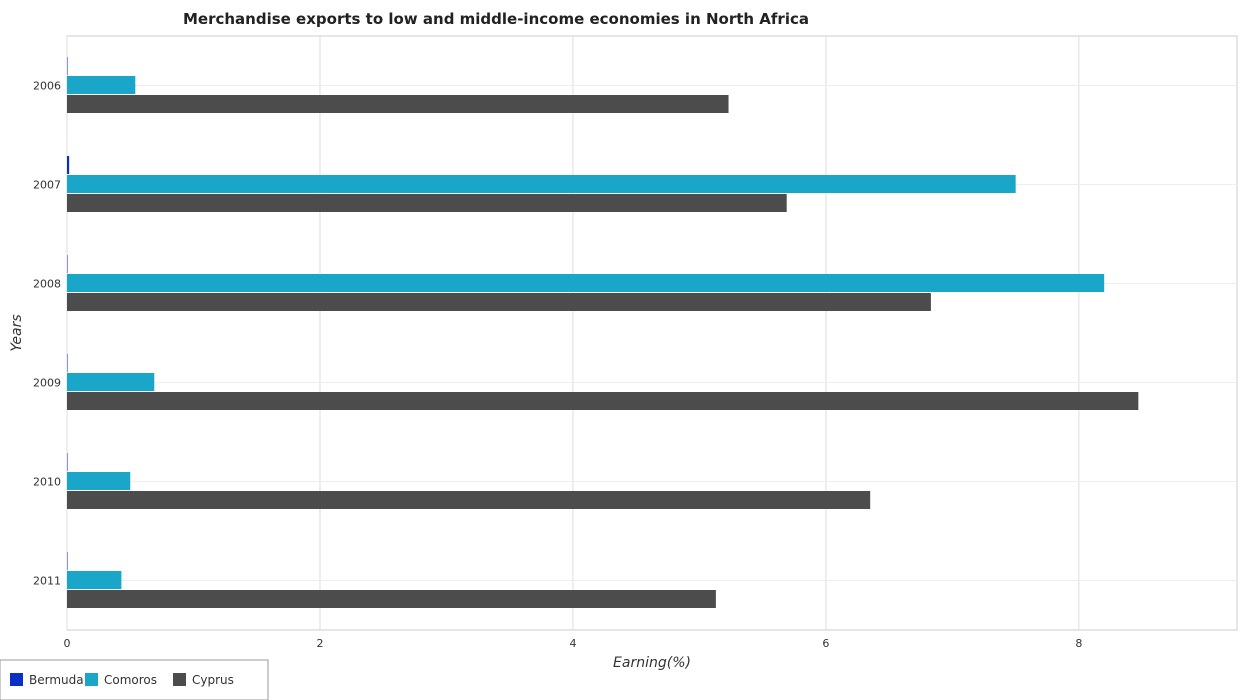 The width and height of the screenshot is (1249, 700). What do you see at coordinates (427, 203) in the screenshot?
I see `bar-cyprus-2007` at bounding box center [427, 203].